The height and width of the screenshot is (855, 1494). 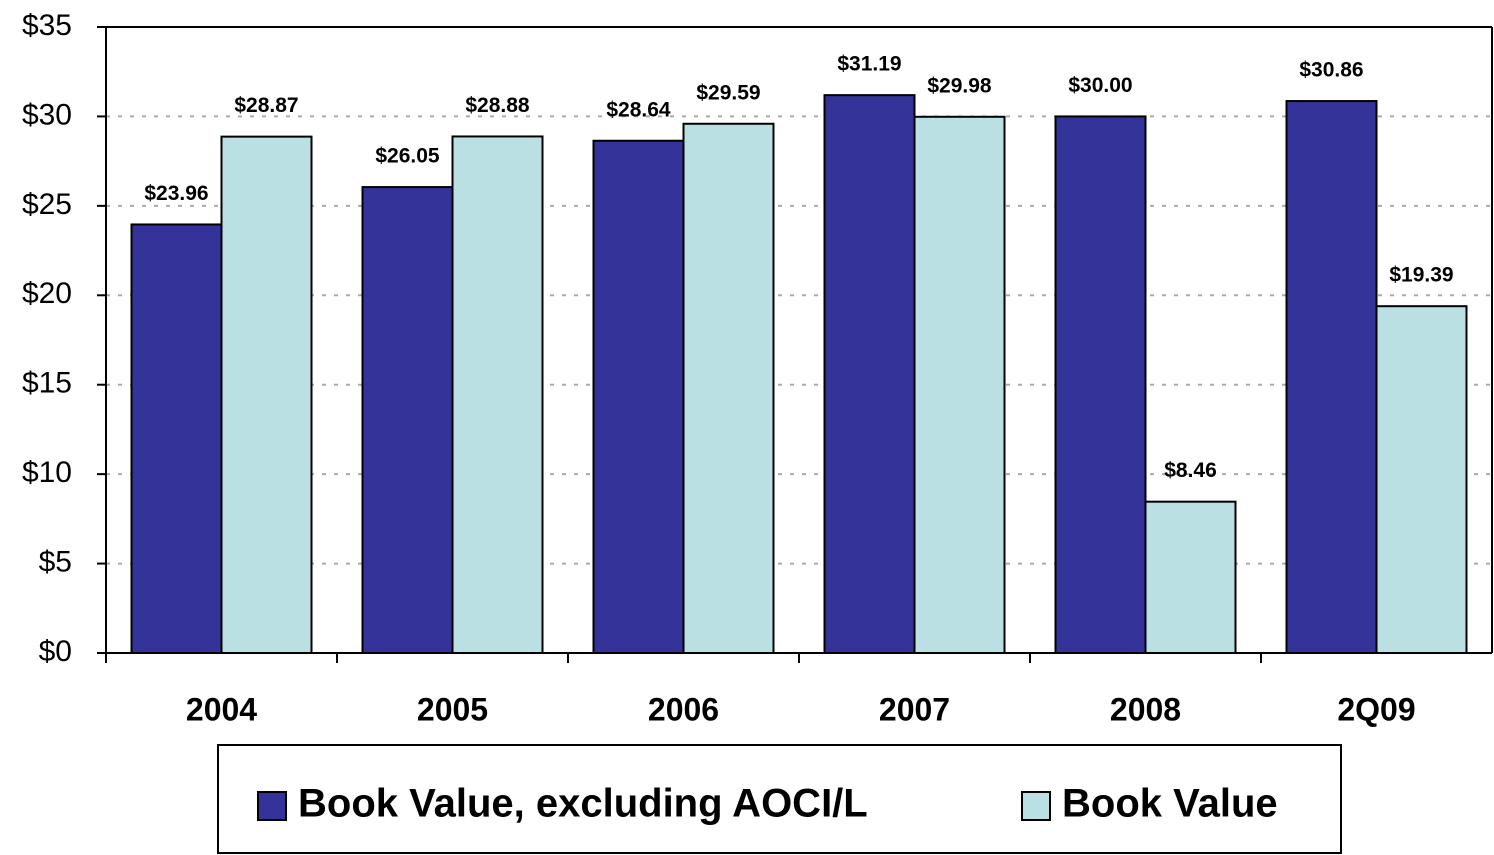 What do you see at coordinates (47, 114) in the screenshot?
I see `y-tick-label: $30` at bounding box center [47, 114].